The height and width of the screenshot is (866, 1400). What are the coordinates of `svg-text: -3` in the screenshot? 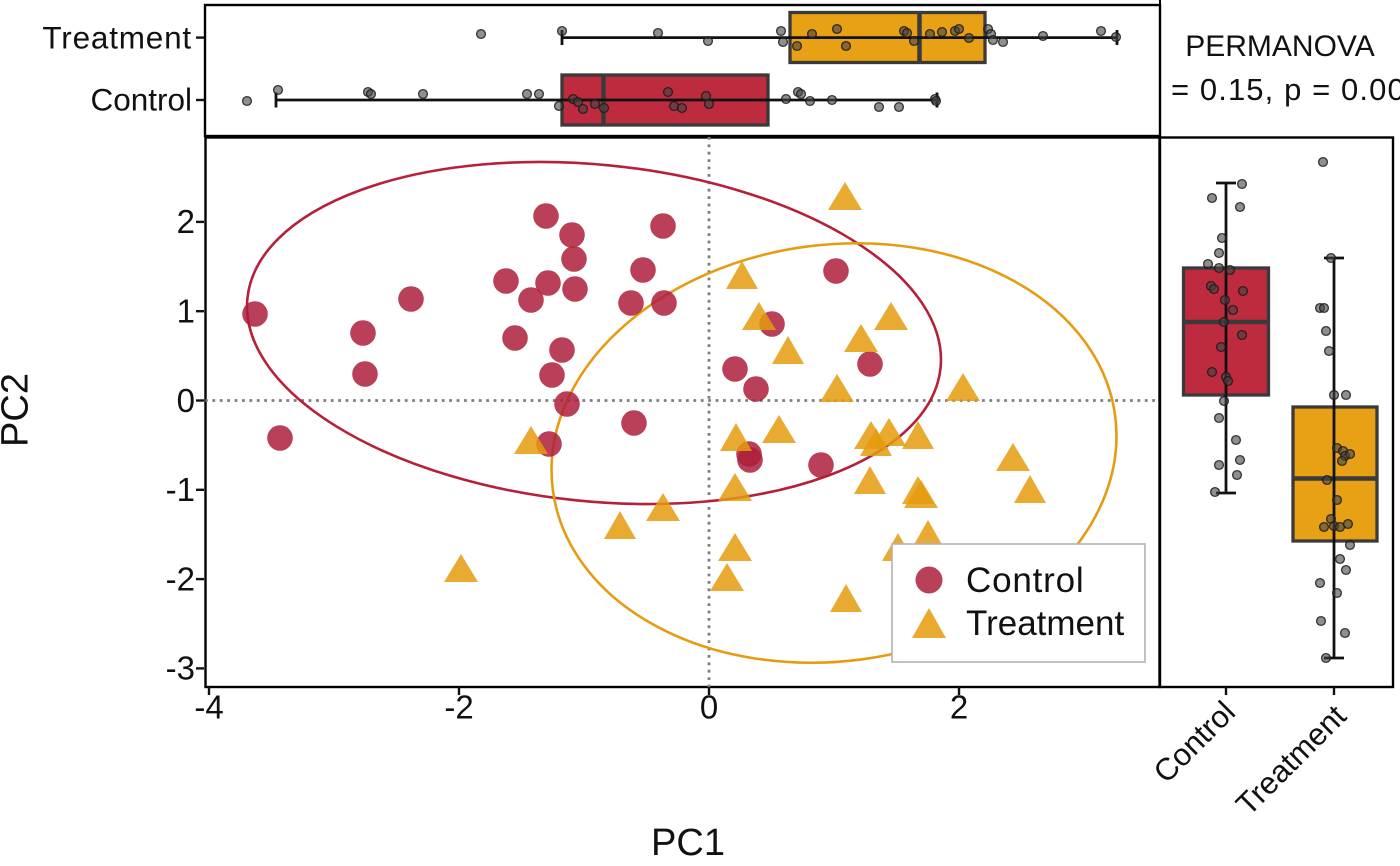 It's located at (180, 668).